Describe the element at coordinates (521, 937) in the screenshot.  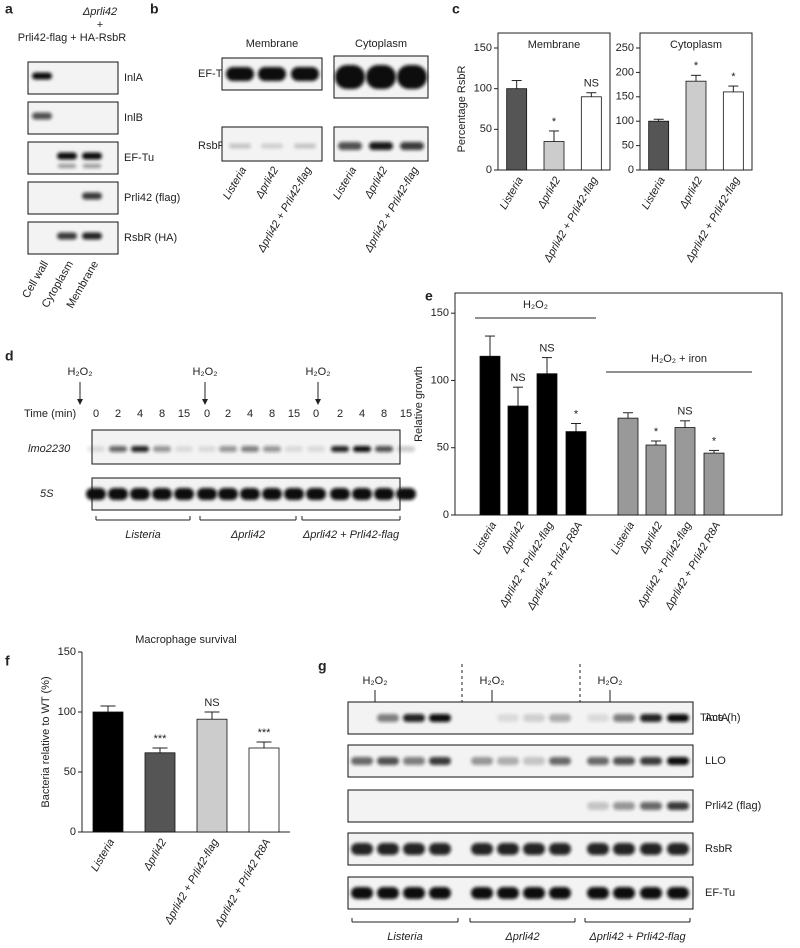
I see `group-label: Δprli42` at that location.